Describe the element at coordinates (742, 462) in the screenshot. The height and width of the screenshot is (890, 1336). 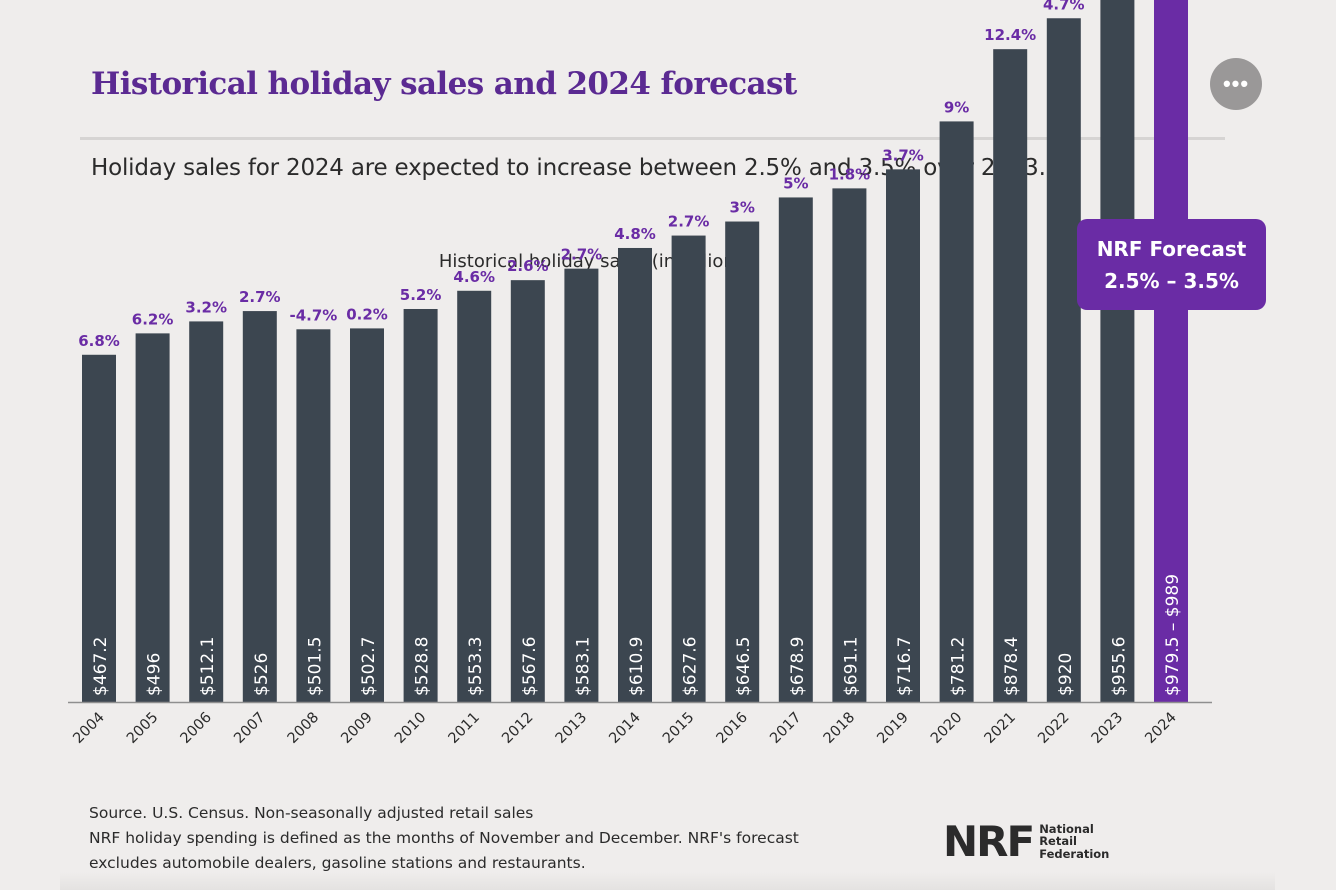
I see `bar-2016` at that location.